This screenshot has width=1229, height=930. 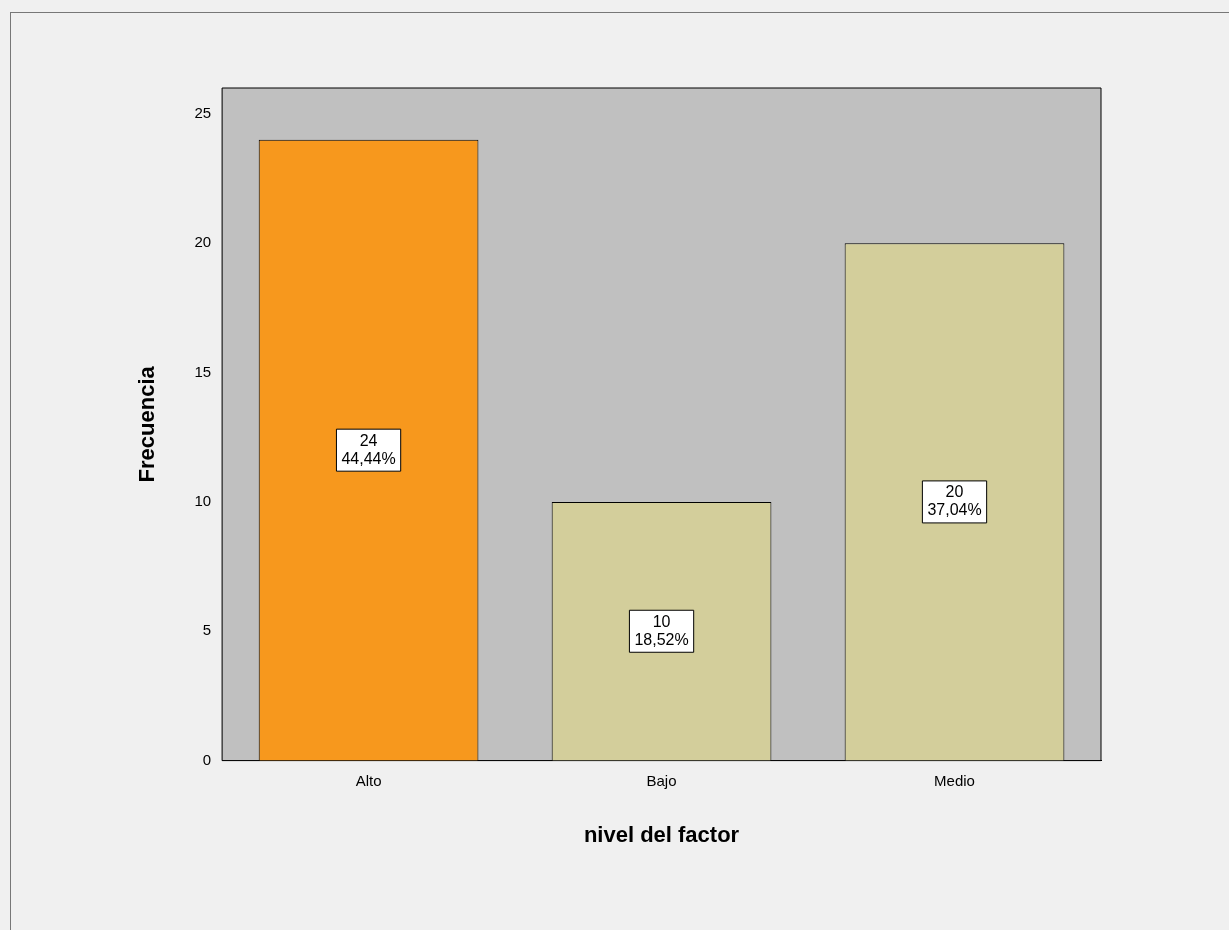 I want to click on x-tick-label: Bajo, so click(x=661, y=780).